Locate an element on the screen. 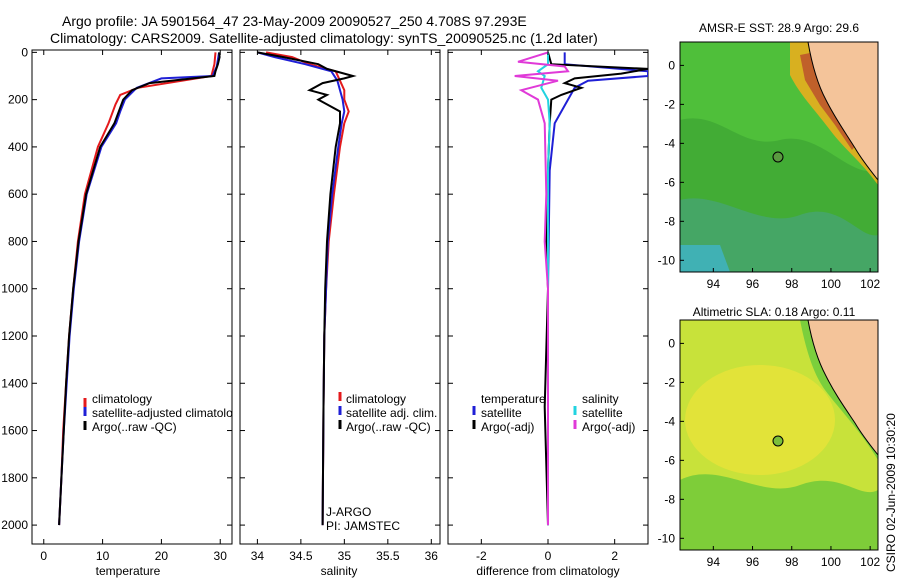 This screenshot has height=580, width=900. sla-map-title: Altimetric SLA: 0.18 Argo: 0.11 is located at coordinates (774, 312).